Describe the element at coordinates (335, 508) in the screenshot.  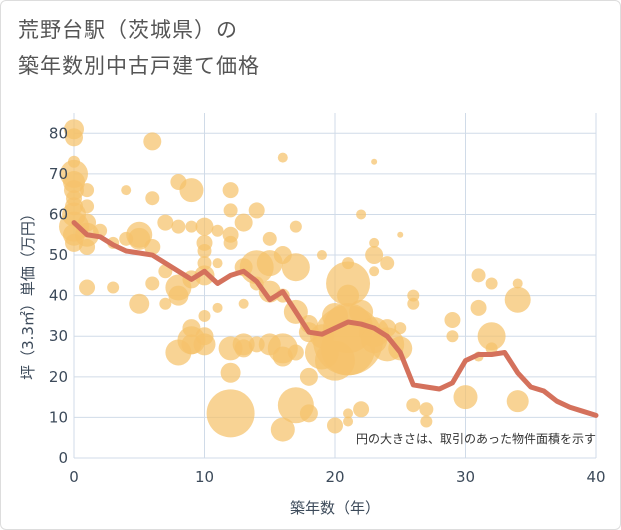
I see `x-axis-title: 築年数（年）` at that location.